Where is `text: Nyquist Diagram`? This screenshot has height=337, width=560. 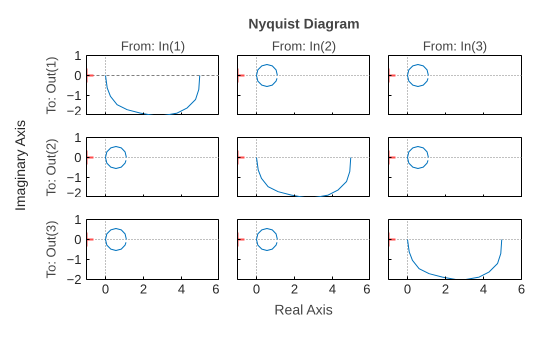 text: Nyquist Diagram is located at coordinates (304, 24).